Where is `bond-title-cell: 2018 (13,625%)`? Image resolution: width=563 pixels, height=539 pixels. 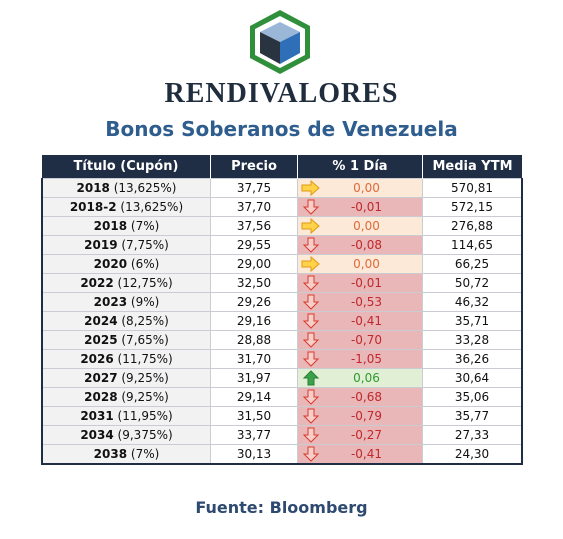
bond-title-cell: 2018 (13,625%) is located at coordinates (126, 188).